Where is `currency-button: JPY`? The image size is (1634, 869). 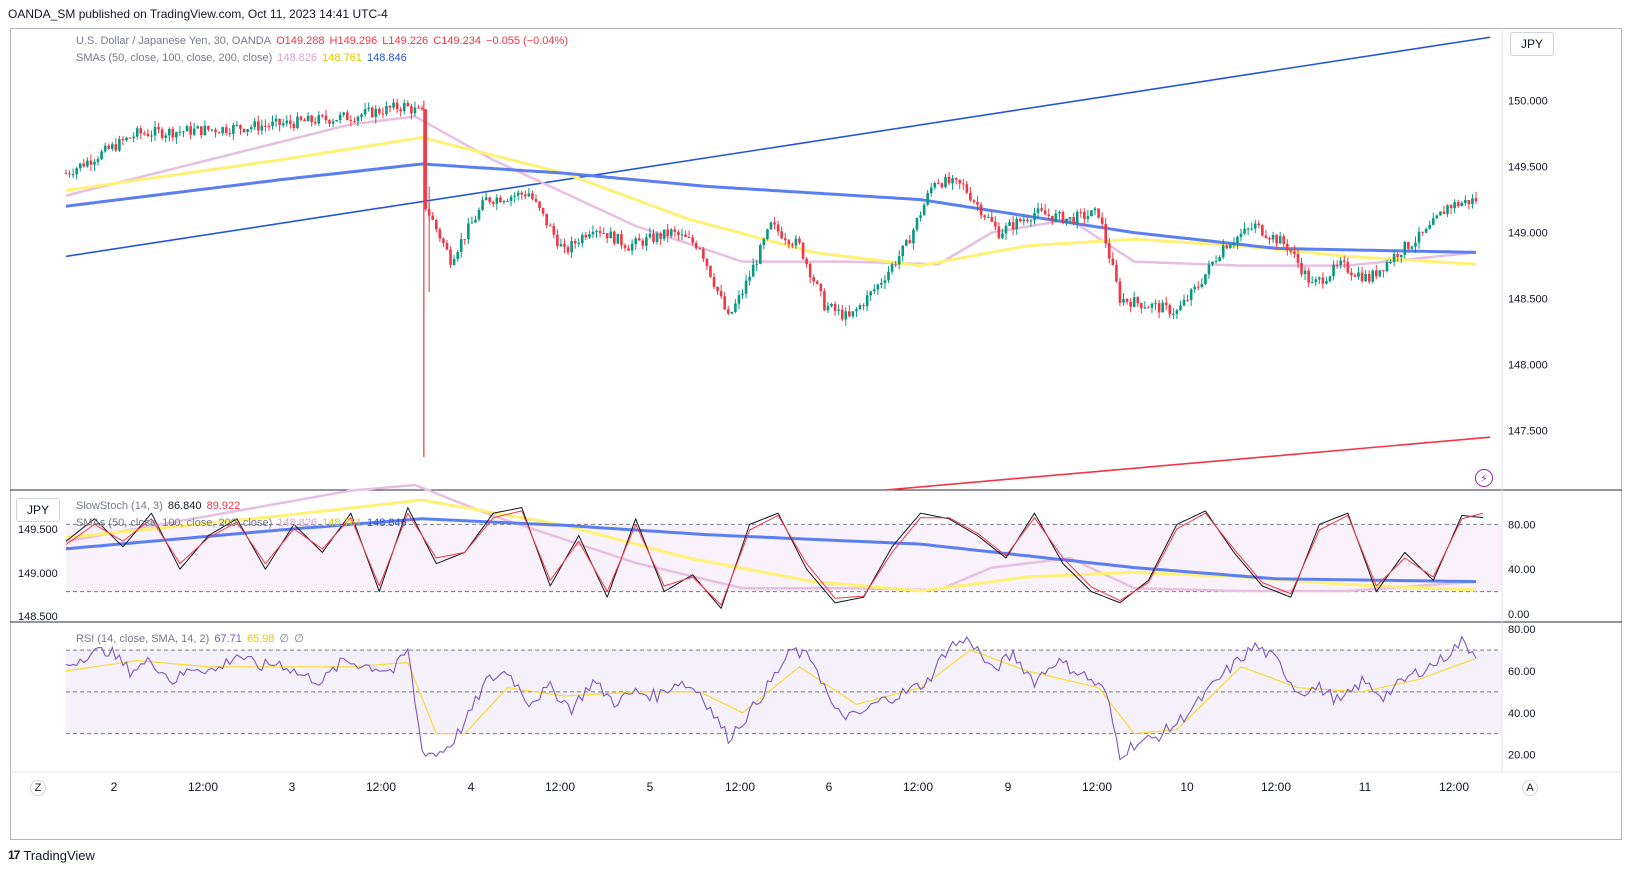
currency-button: JPY is located at coordinates (1532, 44).